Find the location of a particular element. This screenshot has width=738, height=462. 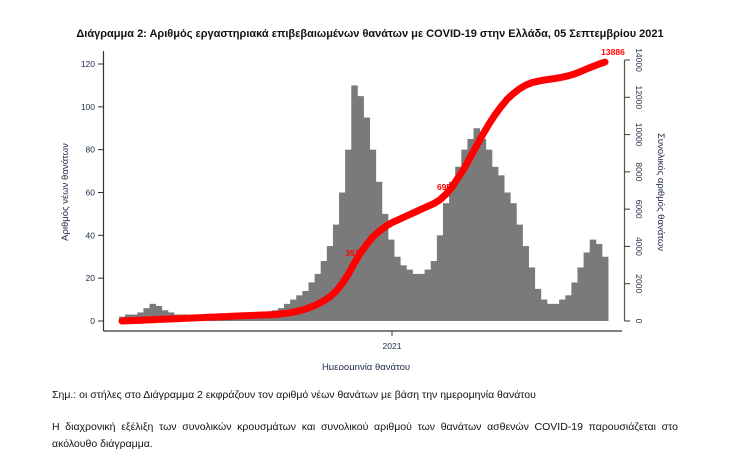

y-tick-label: 100 is located at coordinates (88, 107).